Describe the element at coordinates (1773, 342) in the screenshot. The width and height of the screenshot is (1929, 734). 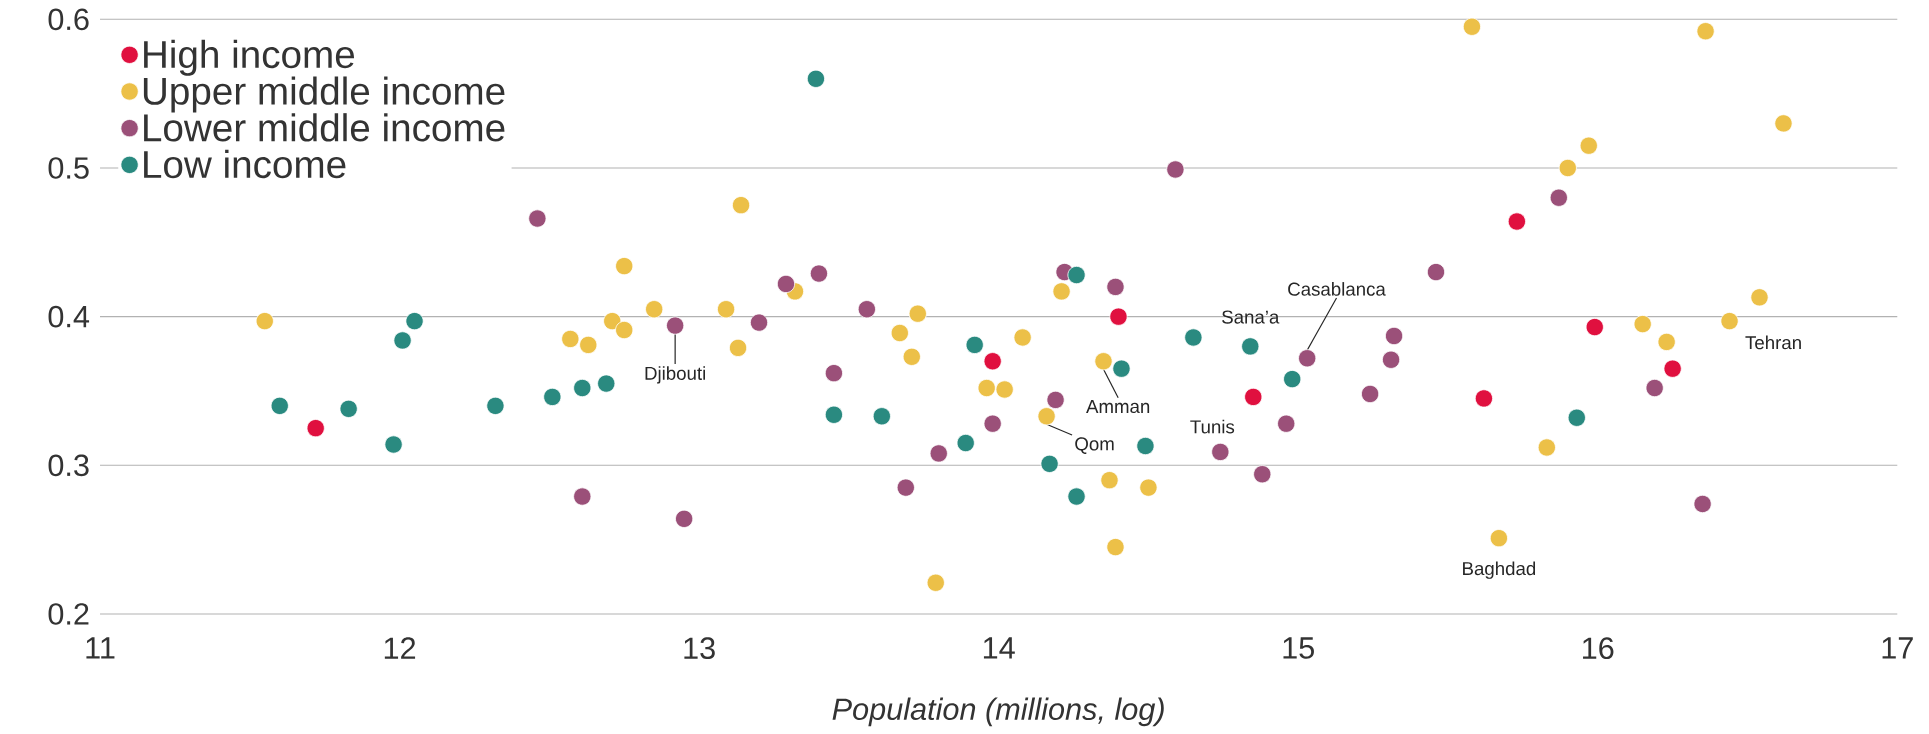
I see `annotation: Tehran` at that location.